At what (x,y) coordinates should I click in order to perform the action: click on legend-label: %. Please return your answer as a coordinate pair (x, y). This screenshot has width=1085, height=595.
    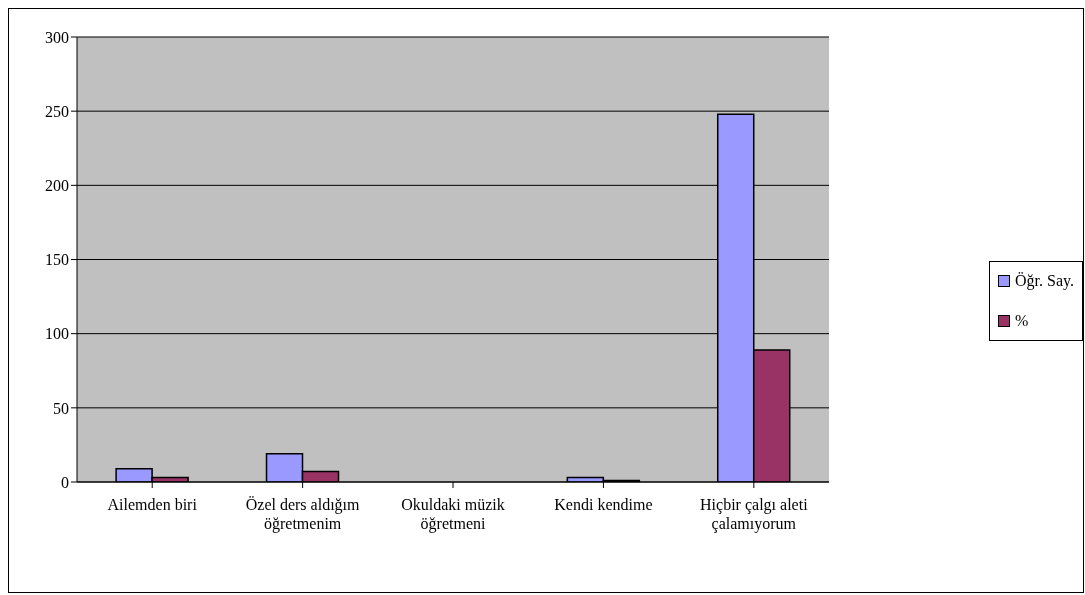
    Looking at the image, I should click on (1022, 320).